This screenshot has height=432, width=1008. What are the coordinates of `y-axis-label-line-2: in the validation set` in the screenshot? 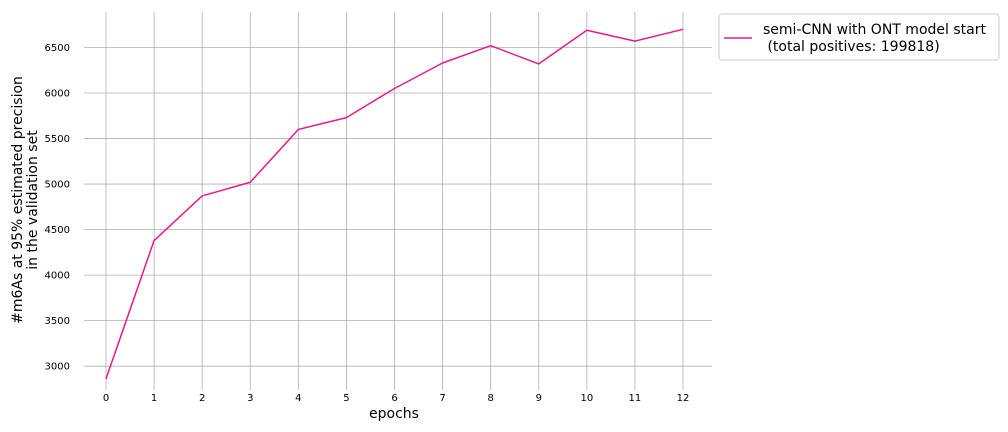 It's located at (33, 200).